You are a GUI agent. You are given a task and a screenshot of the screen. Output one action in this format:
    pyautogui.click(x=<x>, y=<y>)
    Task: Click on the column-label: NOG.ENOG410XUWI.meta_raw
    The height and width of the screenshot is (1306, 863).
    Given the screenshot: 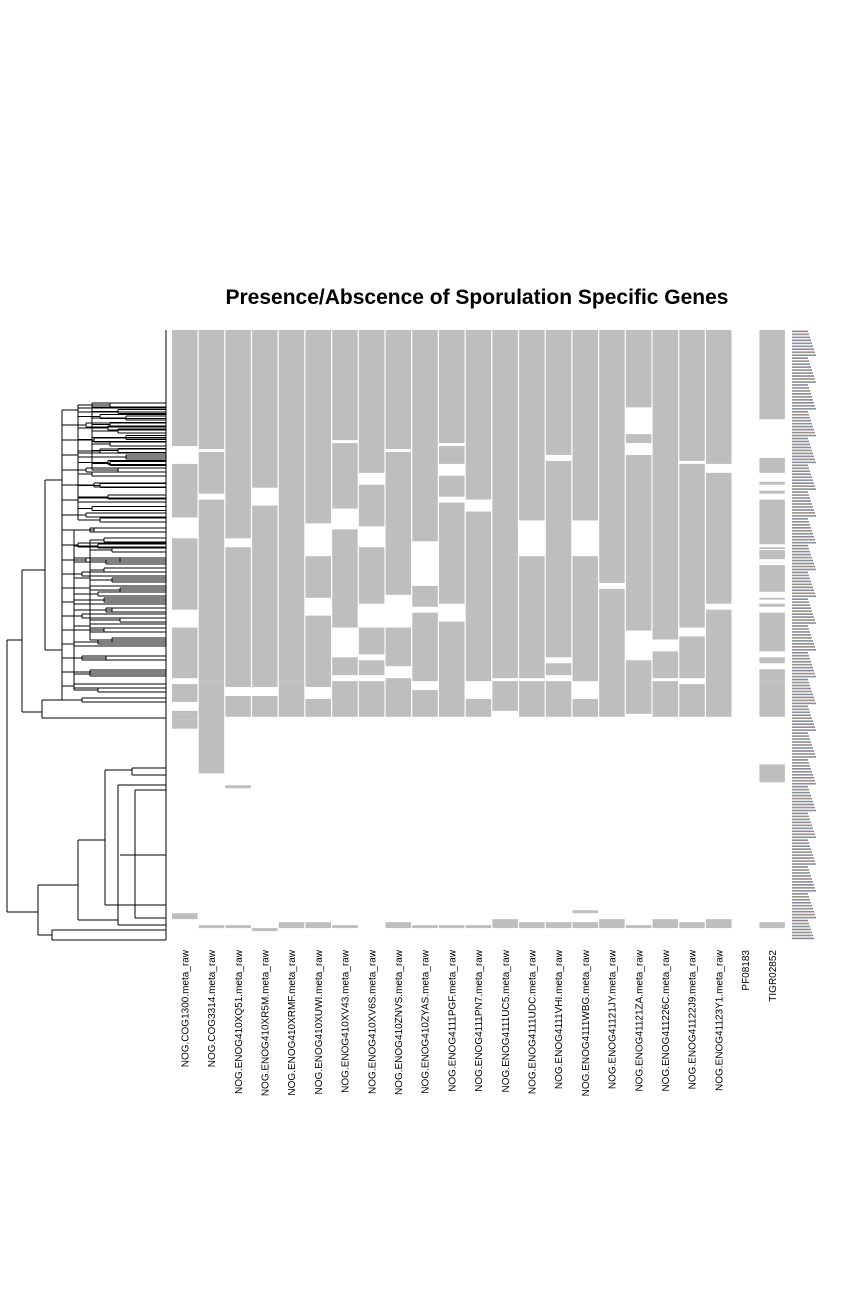 What is the action you would take?
    pyautogui.click(x=319, y=1021)
    